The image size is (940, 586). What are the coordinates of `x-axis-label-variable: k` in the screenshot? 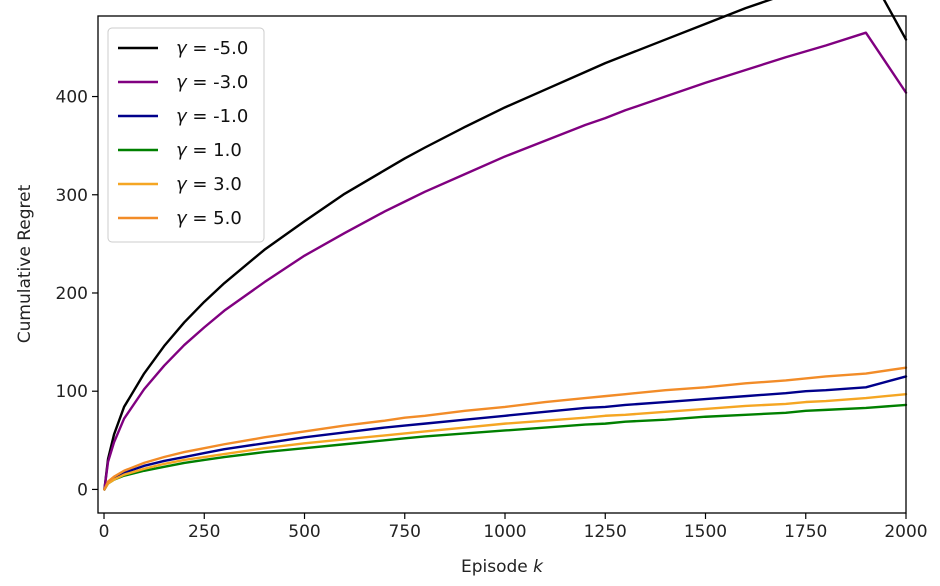 It's located at (538, 567).